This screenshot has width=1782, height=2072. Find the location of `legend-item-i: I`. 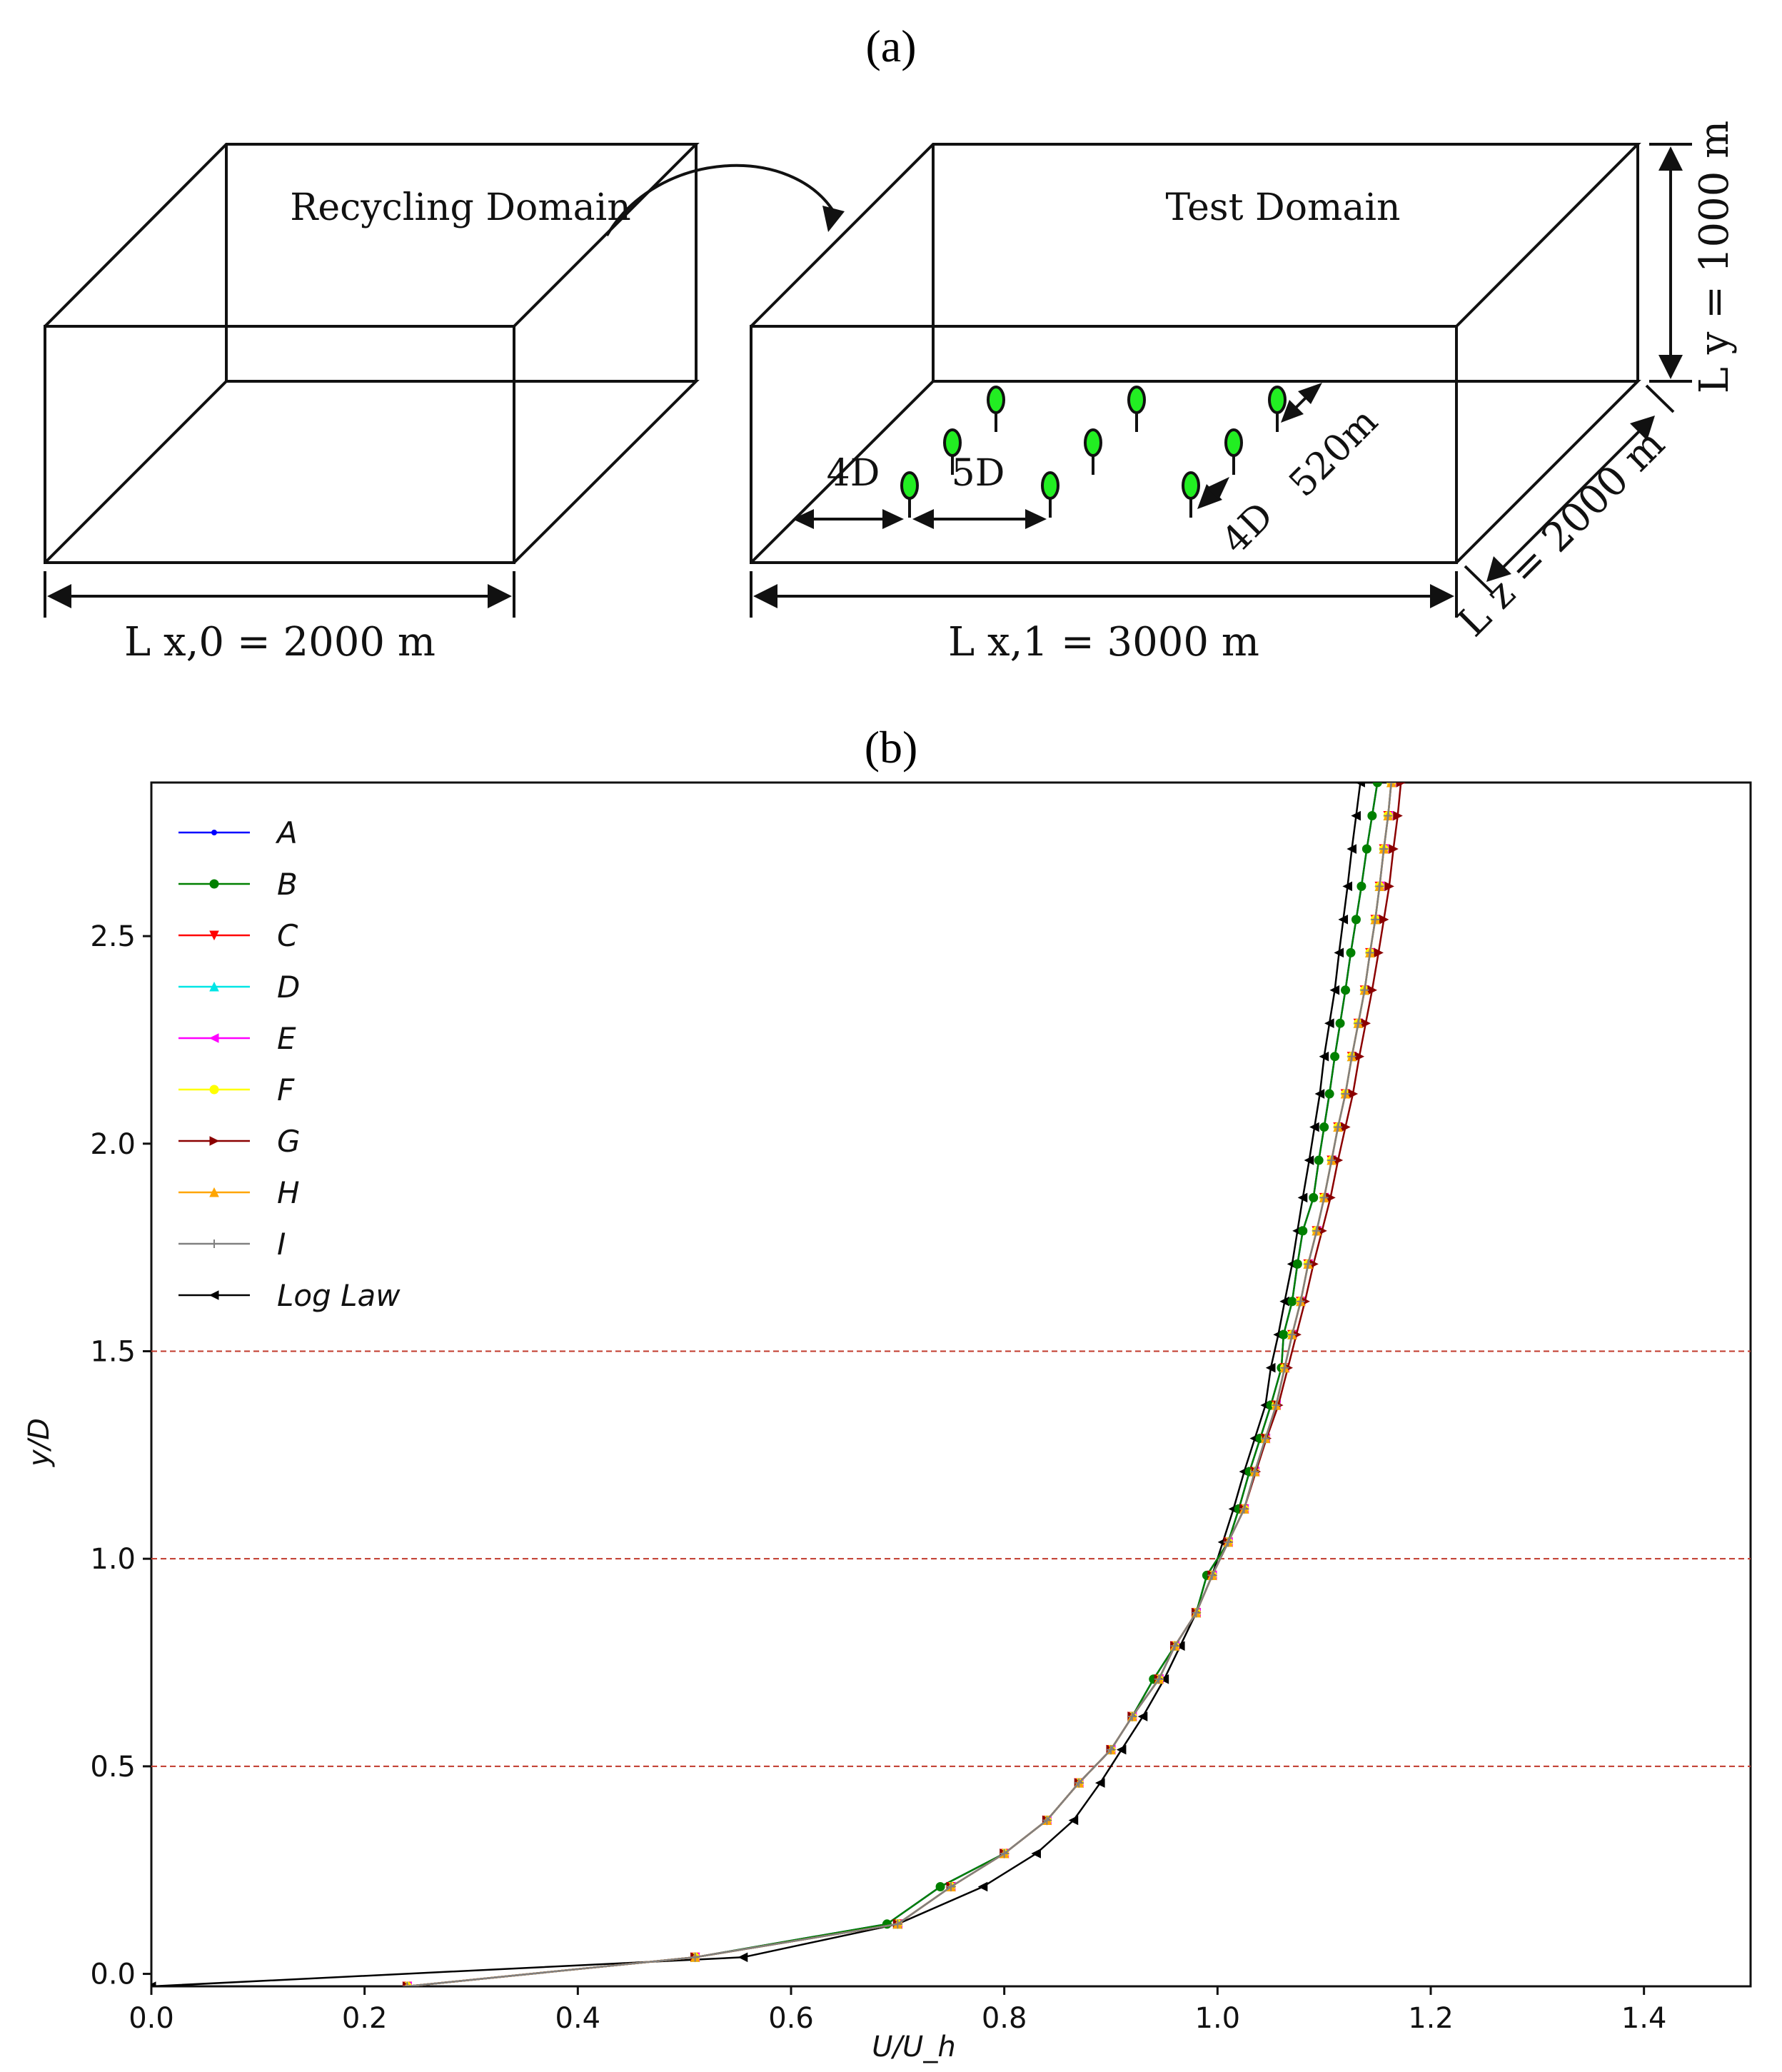

legend-item-i: I is located at coordinates (232, 1244).